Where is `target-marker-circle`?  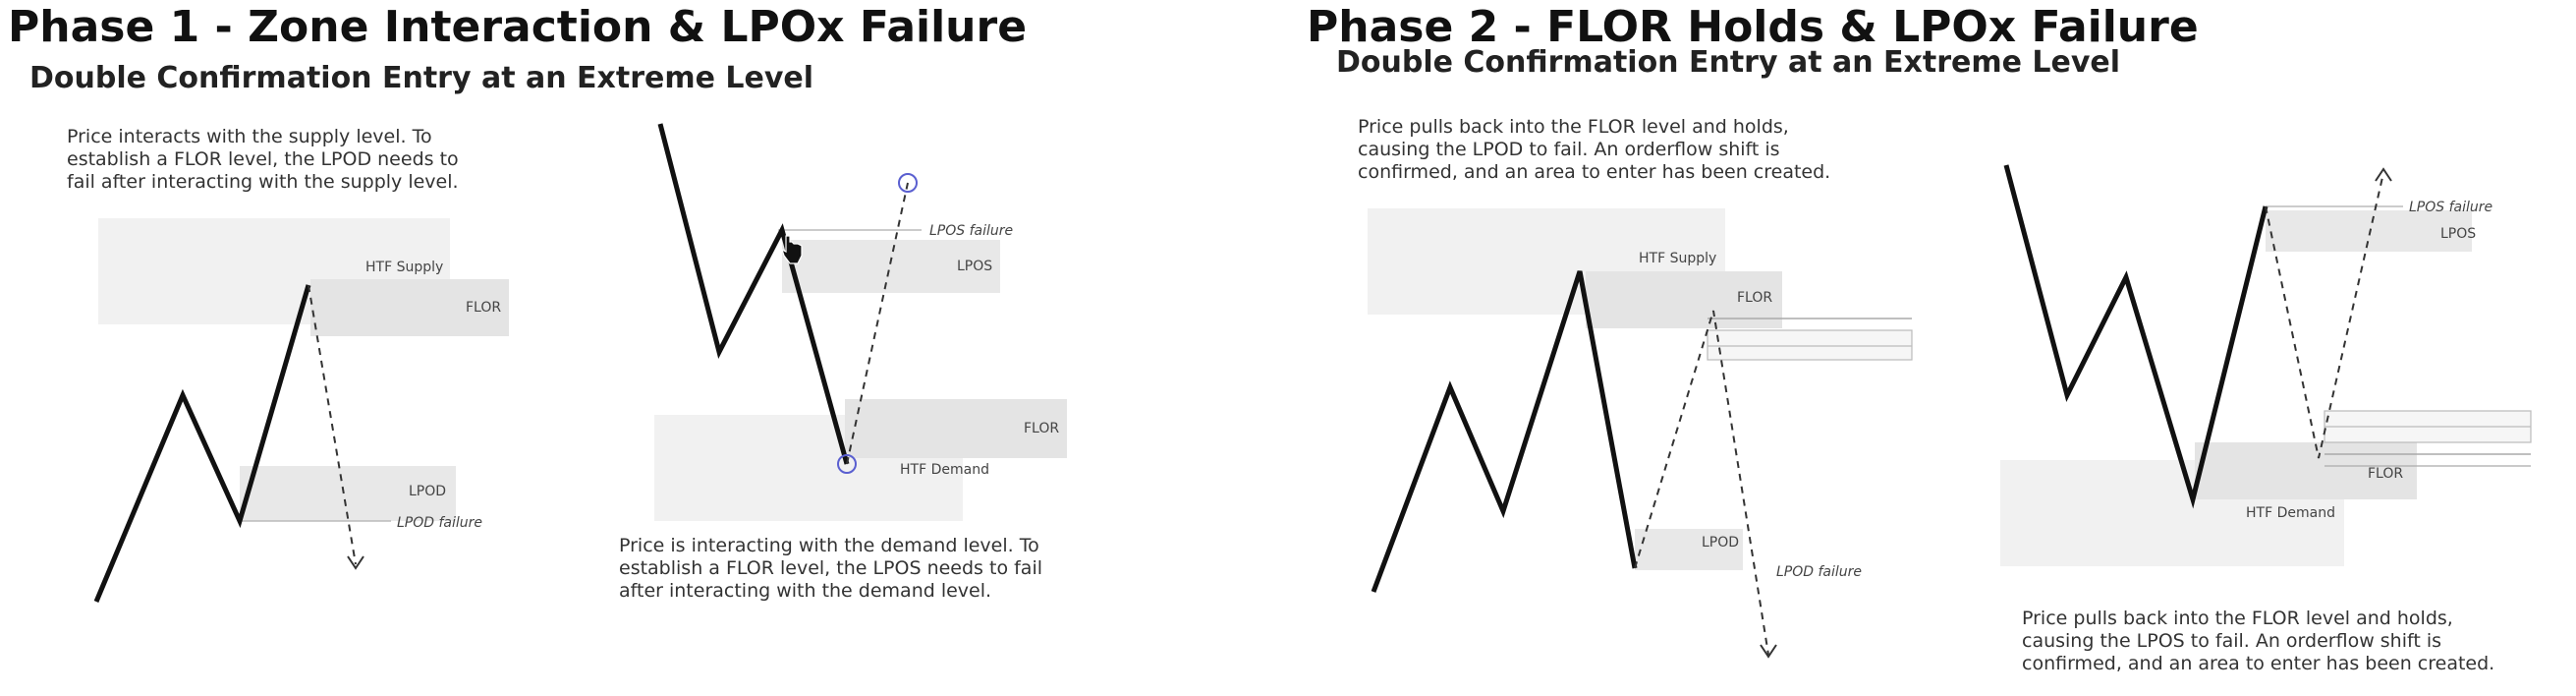 target-marker-circle is located at coordinates (908, 183).